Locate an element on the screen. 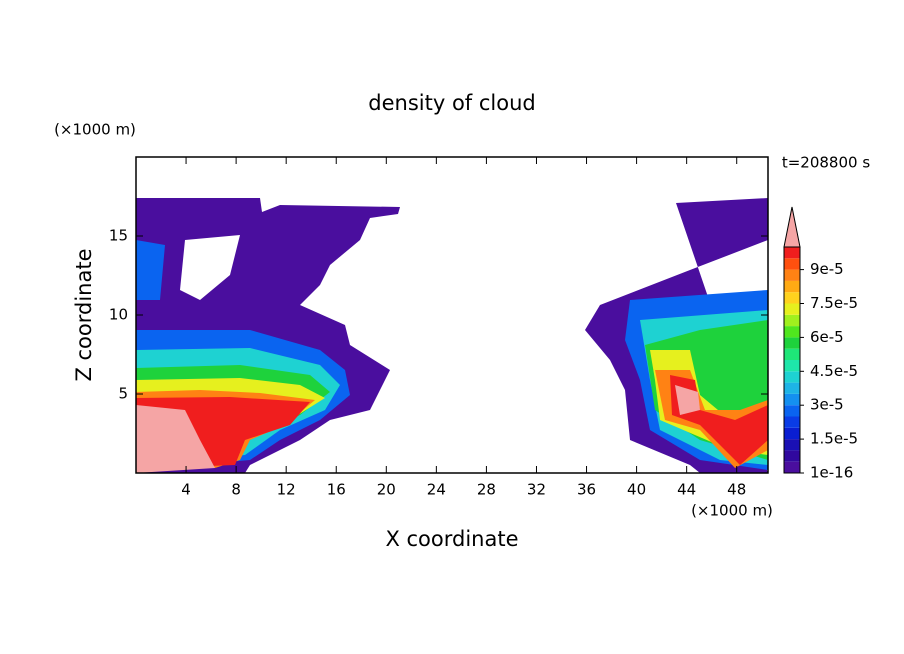 This screenshot has width=904, height=654. x-tick-label: 8 is located at coordinates (236, 490).